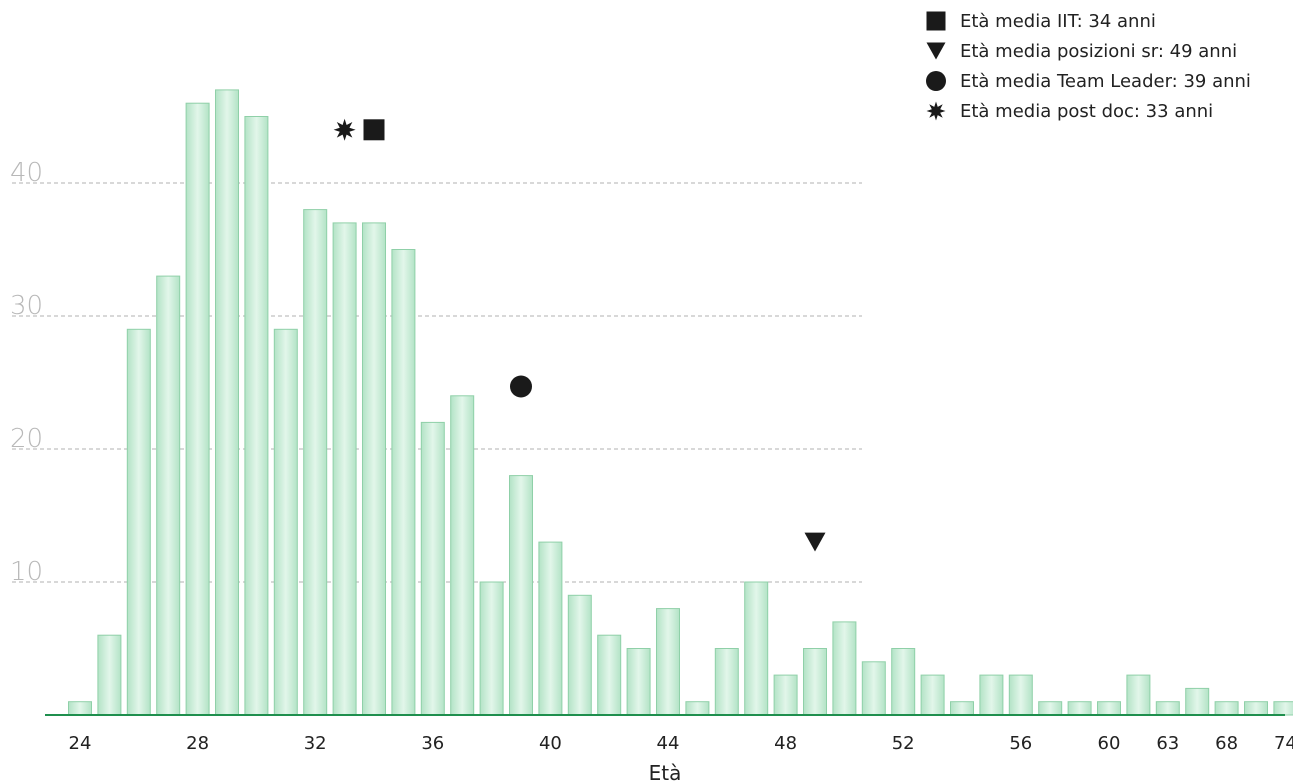 This screenshot has height=784, width=1293. I want to click on legend-item-2: Età media posizioni sr: 49 anni, so click(1081, 51).